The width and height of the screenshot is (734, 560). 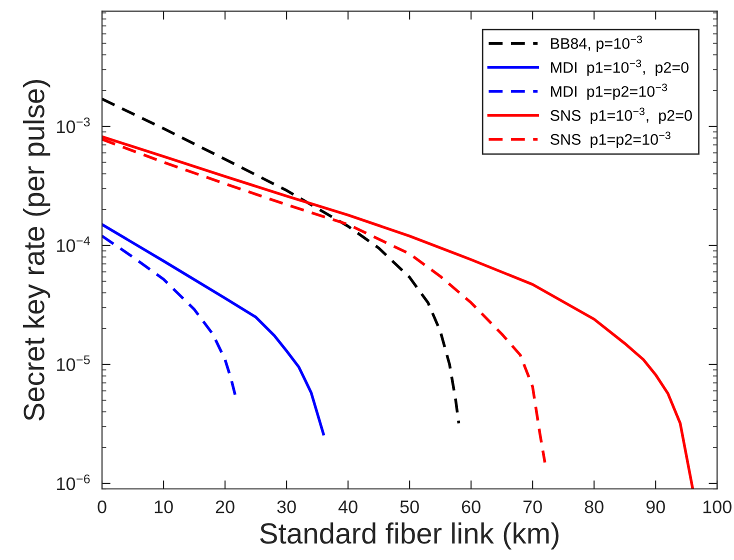 What do you see at coordinates (610, 140) in the screenshot?
I see `legend-label: SNS p1=p2=10$^{−3}$` at bounding box center [610, 140].